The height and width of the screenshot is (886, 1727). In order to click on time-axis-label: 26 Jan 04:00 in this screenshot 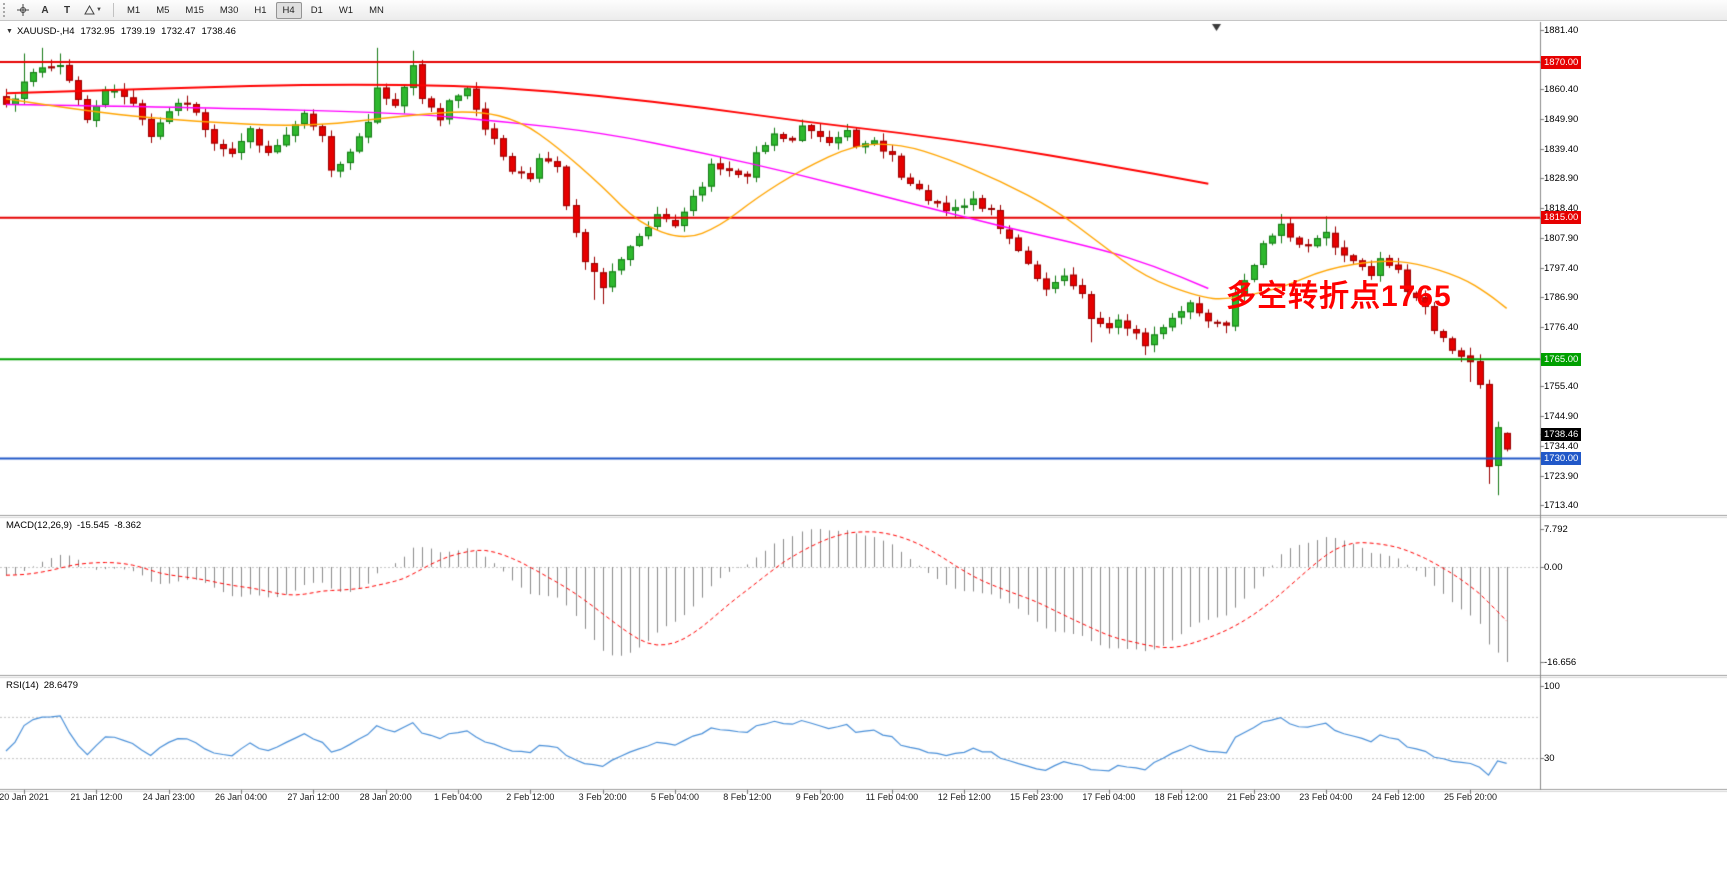, I will do `click(241, 797)`.